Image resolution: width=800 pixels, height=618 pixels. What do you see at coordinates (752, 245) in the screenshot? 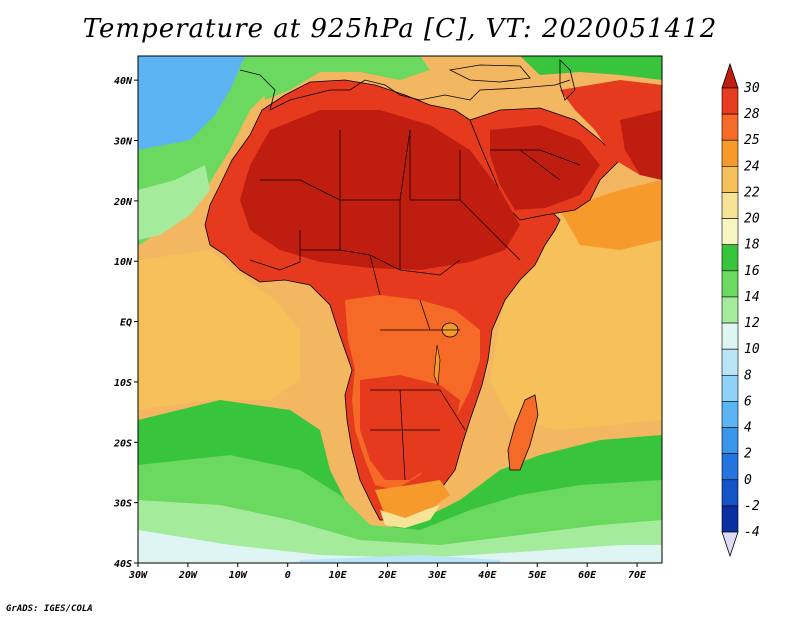
I see `colorbar-level-label: 18` at bounding box center [752, 245].